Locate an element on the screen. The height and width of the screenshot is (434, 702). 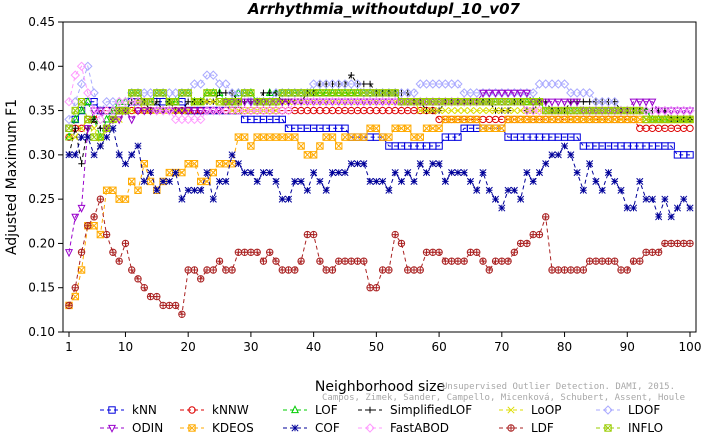
legend-marker-knnw is located at coordinates (192, 410).